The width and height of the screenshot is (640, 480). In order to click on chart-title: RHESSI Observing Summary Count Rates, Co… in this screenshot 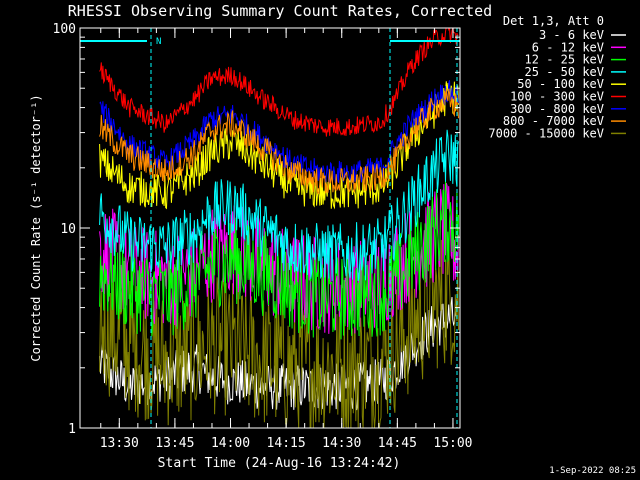, I will do `click(280, 11)`.